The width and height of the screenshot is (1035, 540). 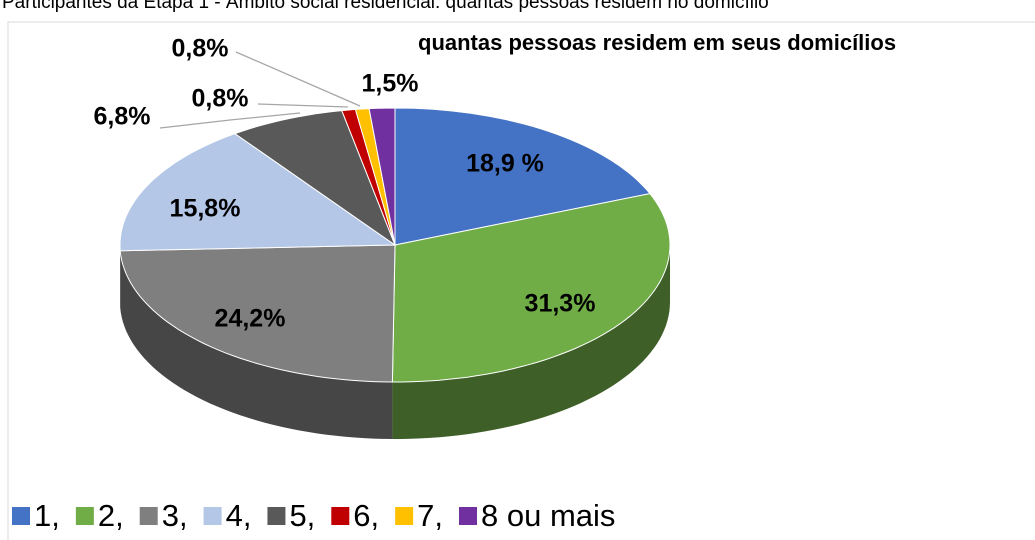 I want to click on legend-label: 2,, so click(x=111, y=515).